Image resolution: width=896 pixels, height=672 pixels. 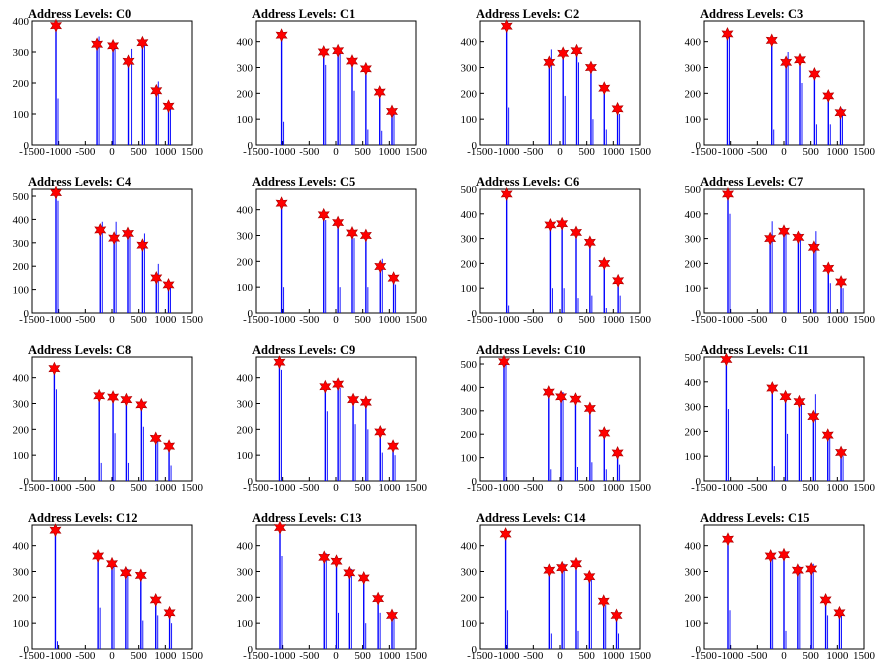 What do you see at coordinates (304, 182) in the screenshot?
I see `chart-title: Address Levels: C5` at bounding box center [304, 182].